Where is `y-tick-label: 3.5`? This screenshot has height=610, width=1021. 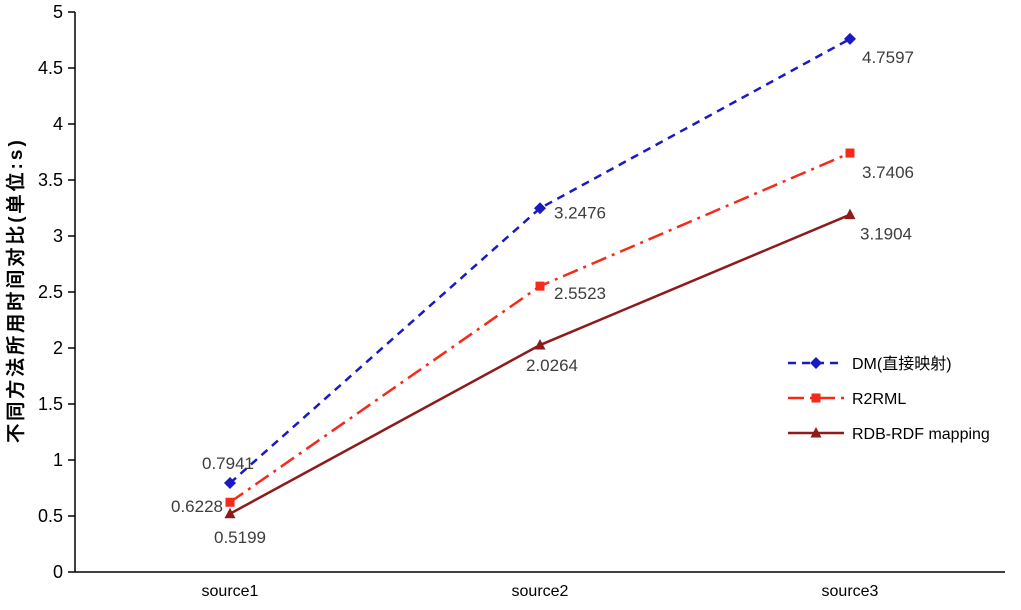 y-tick-label: 3.5 is located at coordinates (50, 180).